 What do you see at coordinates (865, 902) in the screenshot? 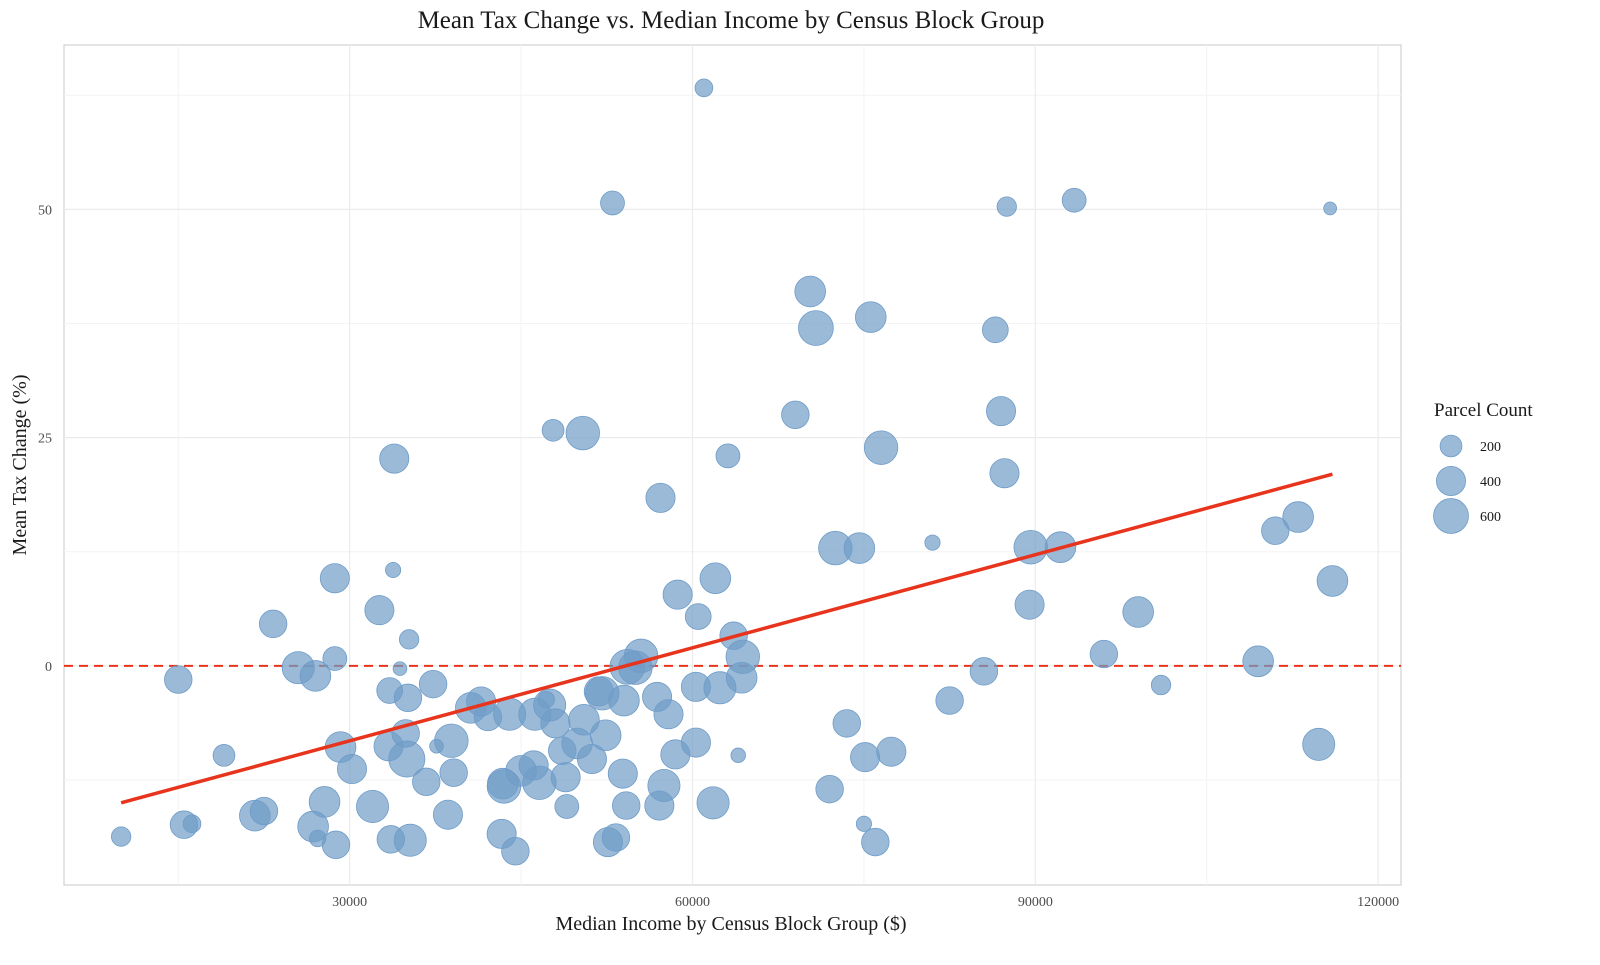
I see `x-axis-ticks: 30000 60000 90000 120000` at bounding box center [865, 902].